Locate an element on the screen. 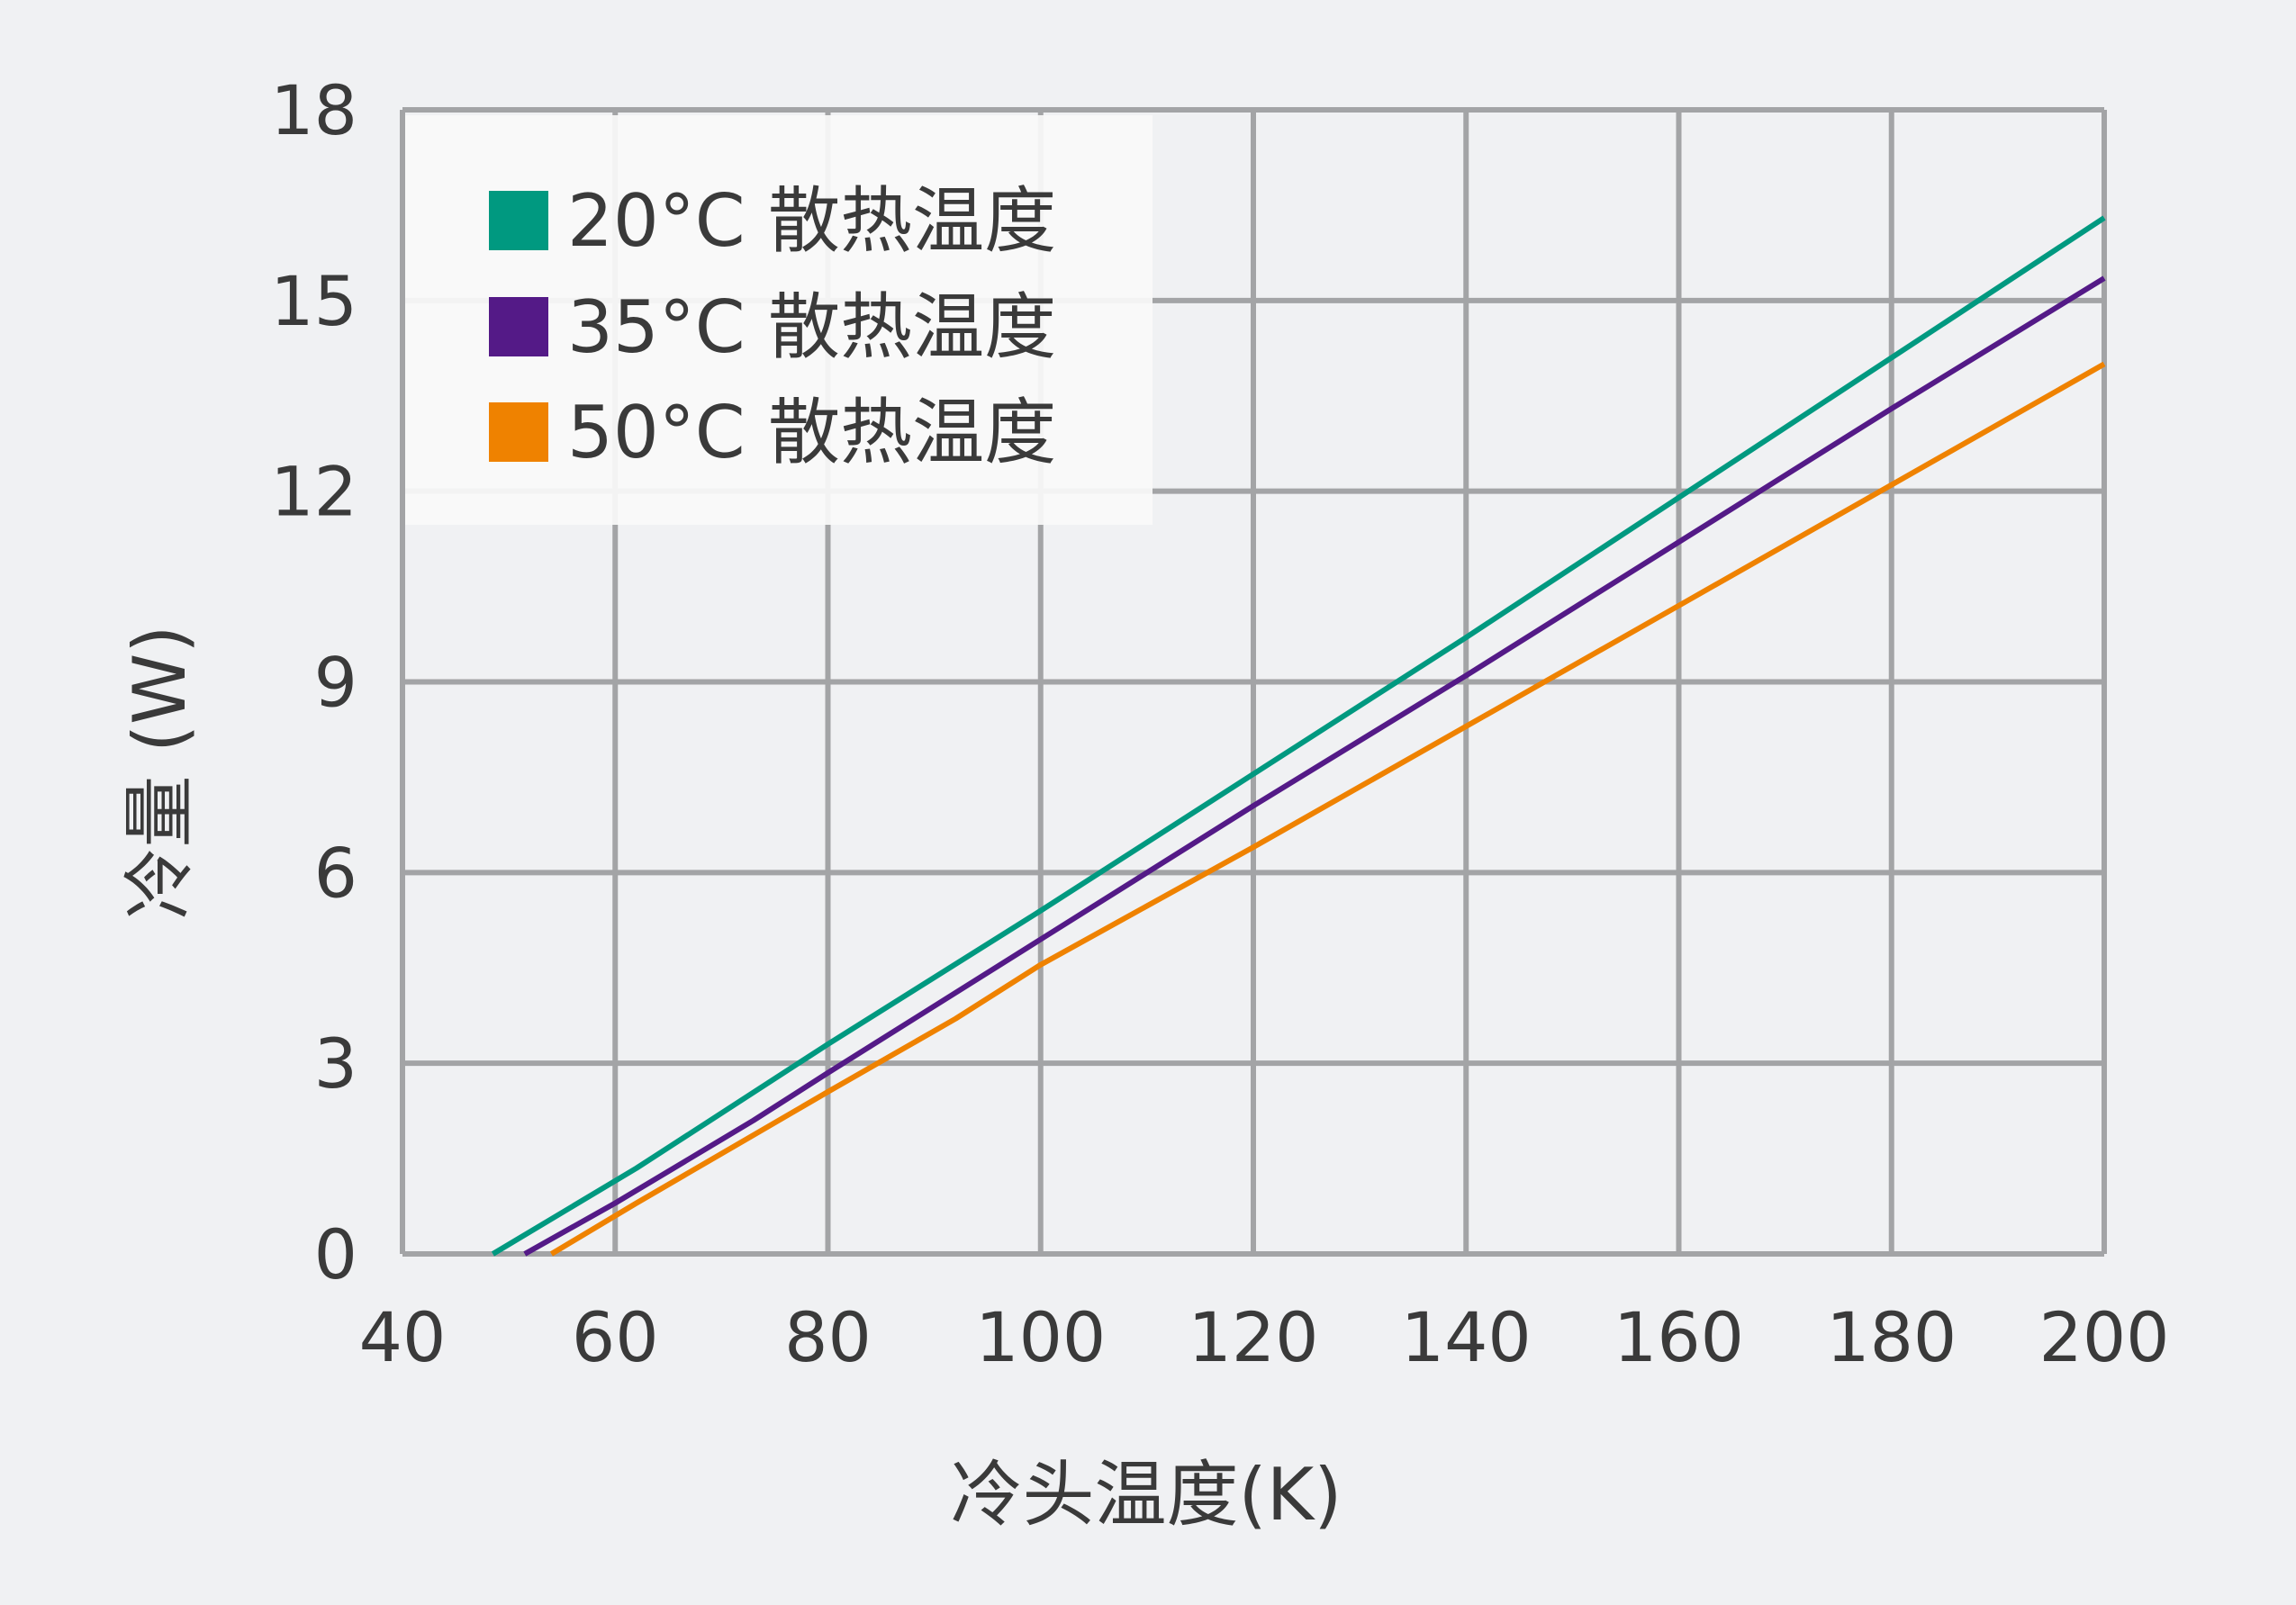 The height and width of the screenshot is (1605, 2296). x-axis-label: 冷头温度(K) is located at coordinates (1146, 1495).